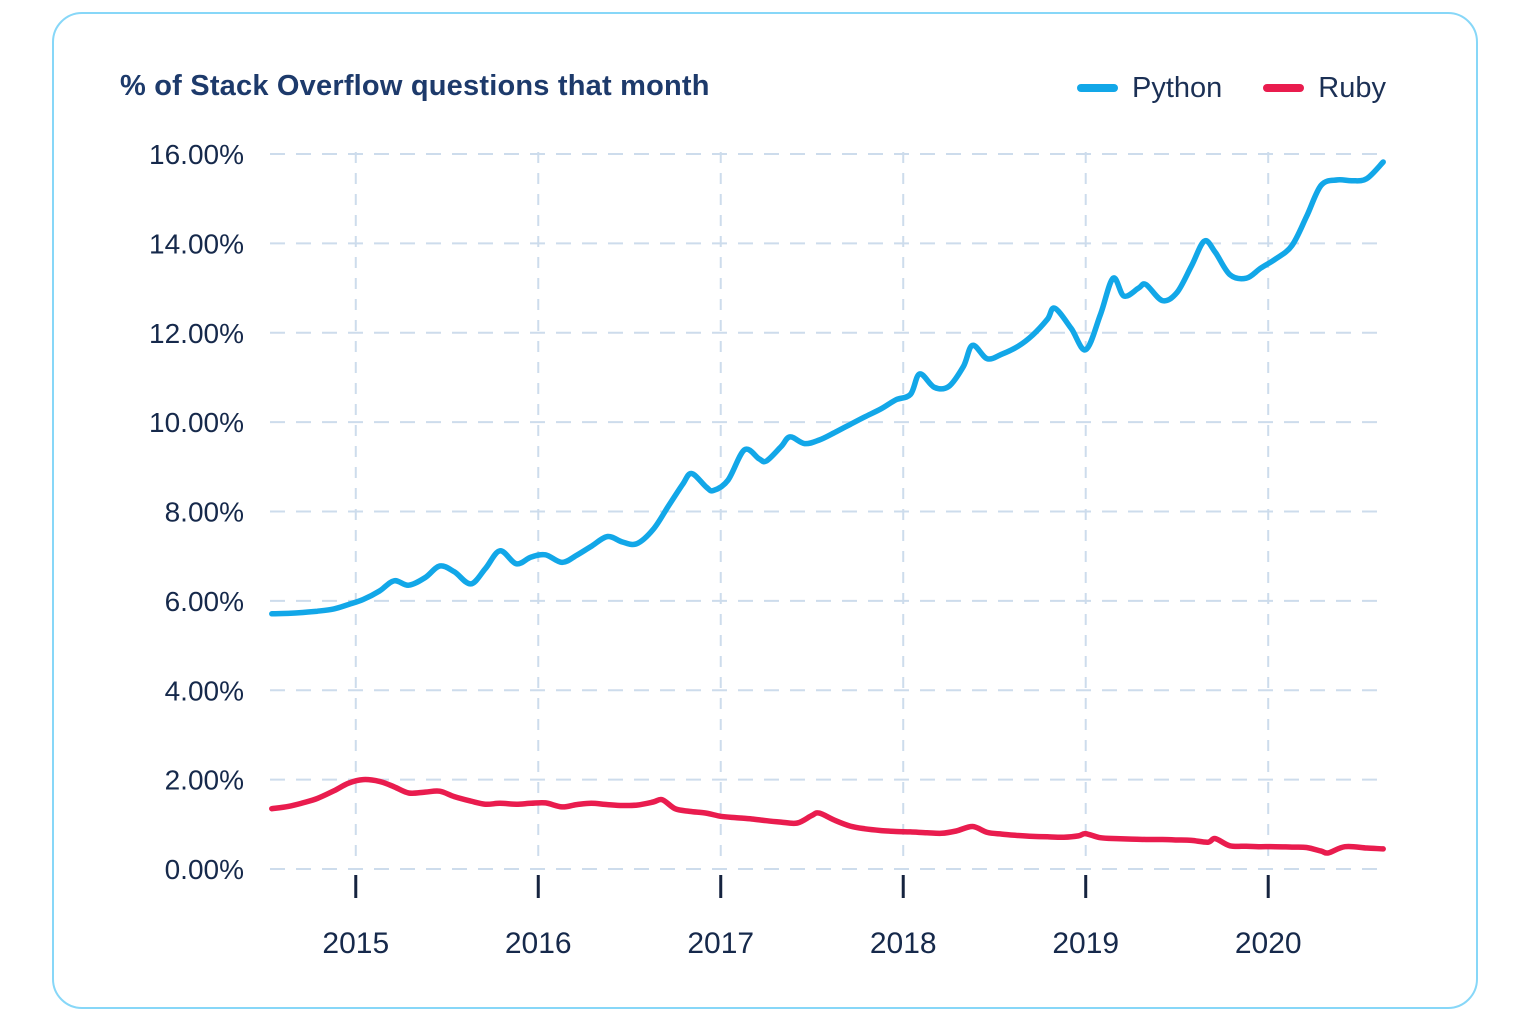  I want to click on y-axis-label: 4.00%, so click(204, 690).